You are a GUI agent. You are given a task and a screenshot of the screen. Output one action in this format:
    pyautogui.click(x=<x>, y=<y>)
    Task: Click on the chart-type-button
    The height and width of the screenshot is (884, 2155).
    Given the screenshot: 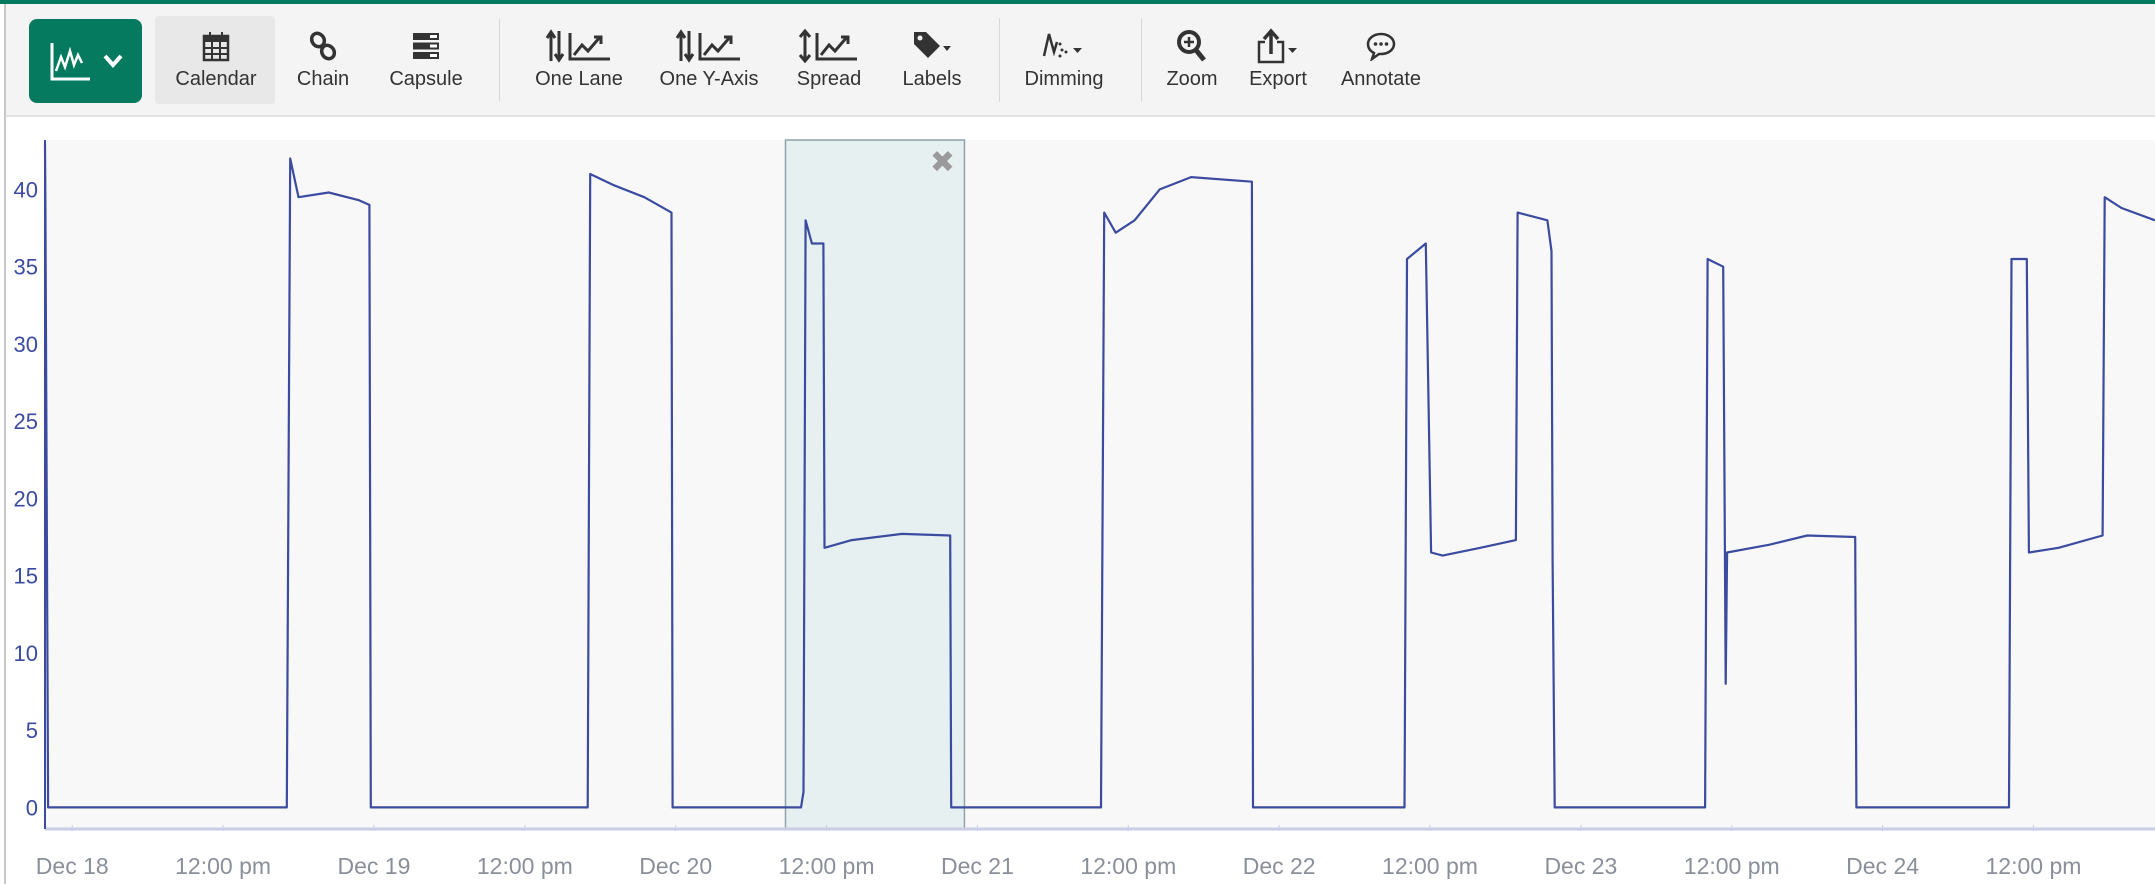 What is the action you would take?
    pyautogui.click(x=85, y=61)
    